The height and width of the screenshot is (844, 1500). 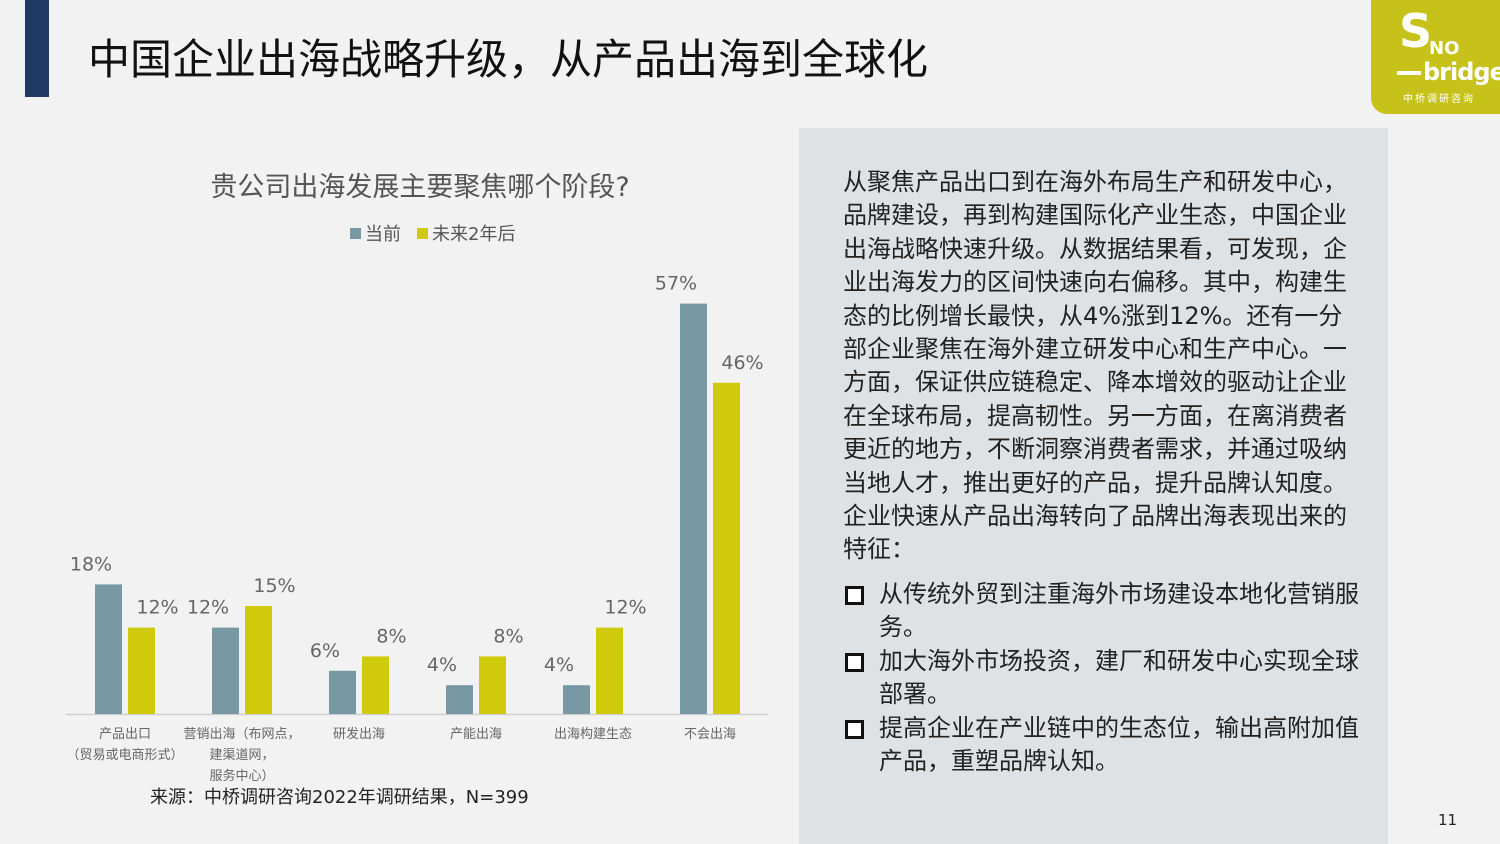 I want to click on bullet-text: 提高企业在产业链中的生态位，输出高附加值产品，重塑品牌认知。, so click(x=1119, y=744).